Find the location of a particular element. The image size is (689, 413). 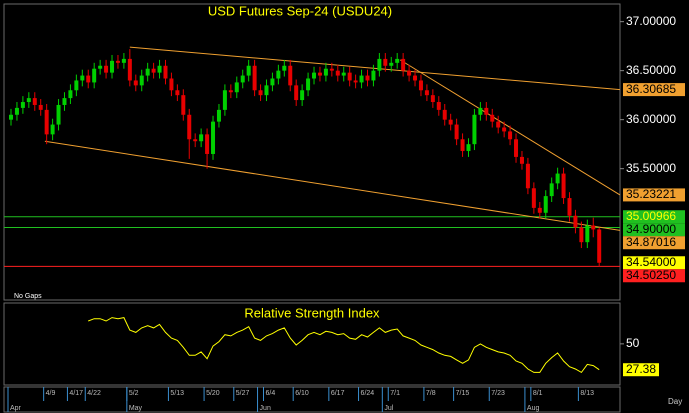

level-label: 36.30685 is located at coordinates (651, 89).